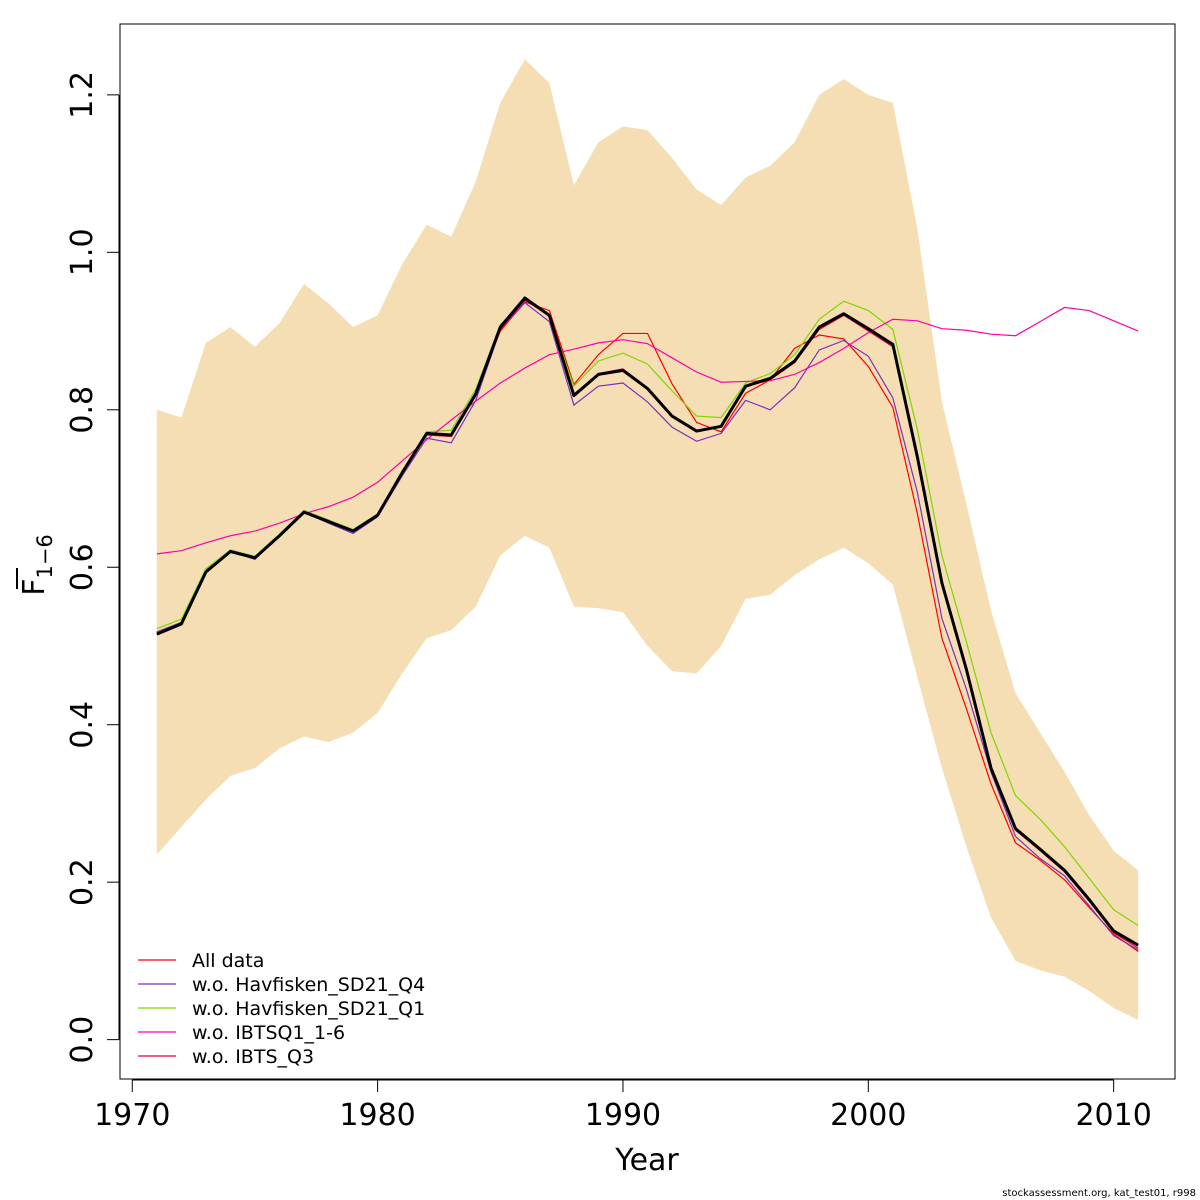 This screenshot has width=1200, height=1200. I want to click on svg-text: F1−6, so click(37, 565).